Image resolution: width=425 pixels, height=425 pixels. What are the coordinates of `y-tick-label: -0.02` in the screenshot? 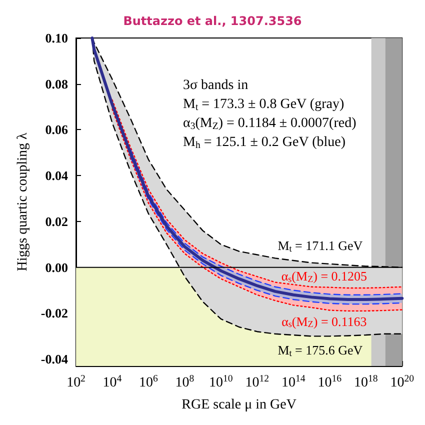 It's located at (54, 313).